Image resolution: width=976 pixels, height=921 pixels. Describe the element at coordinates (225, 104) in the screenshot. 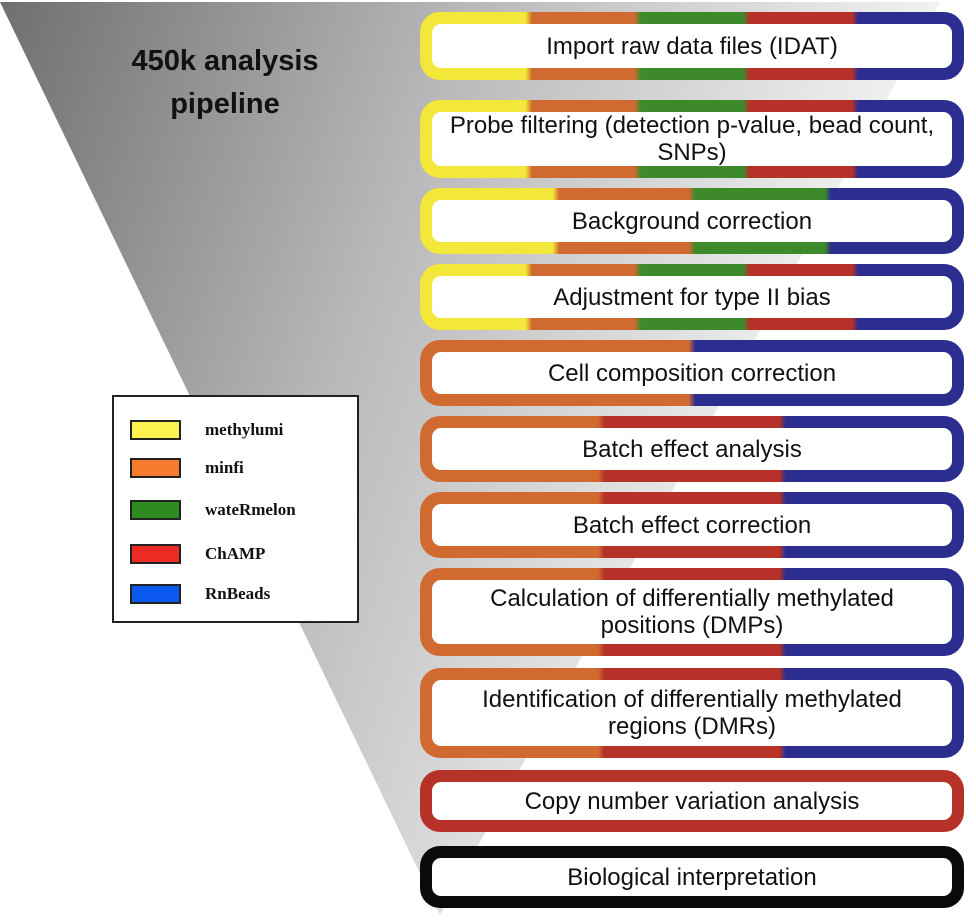

I see `title-line-2: pipeline` at that location.